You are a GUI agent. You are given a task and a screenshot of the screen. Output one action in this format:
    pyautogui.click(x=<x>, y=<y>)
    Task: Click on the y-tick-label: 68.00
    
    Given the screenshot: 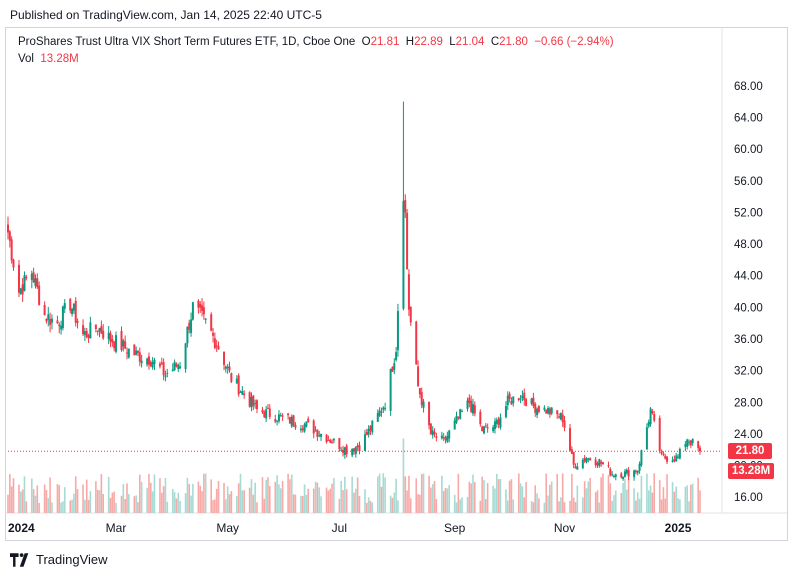 What is the action you would take?
    pyautogui.click(x=748, y=87)
    